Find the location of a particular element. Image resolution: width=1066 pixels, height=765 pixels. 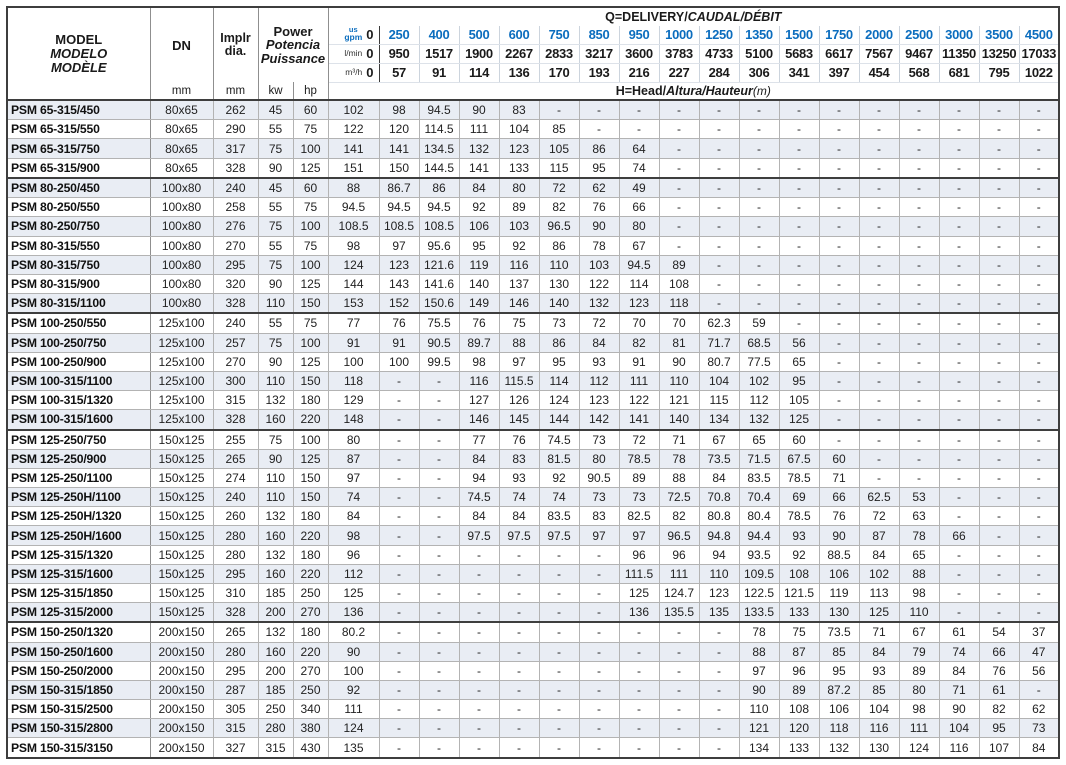

head-cell: 99.5 is located at coordinates (439, 361).